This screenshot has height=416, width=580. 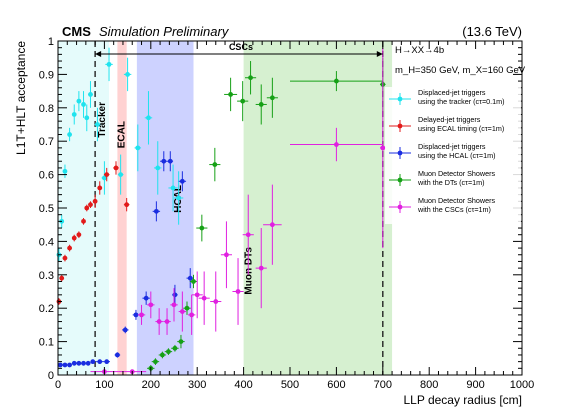 What do you see at coordinates (46, 242) in the screenshot?
I see `y-tick-label: 0.4` at bounding box center [46, 242].